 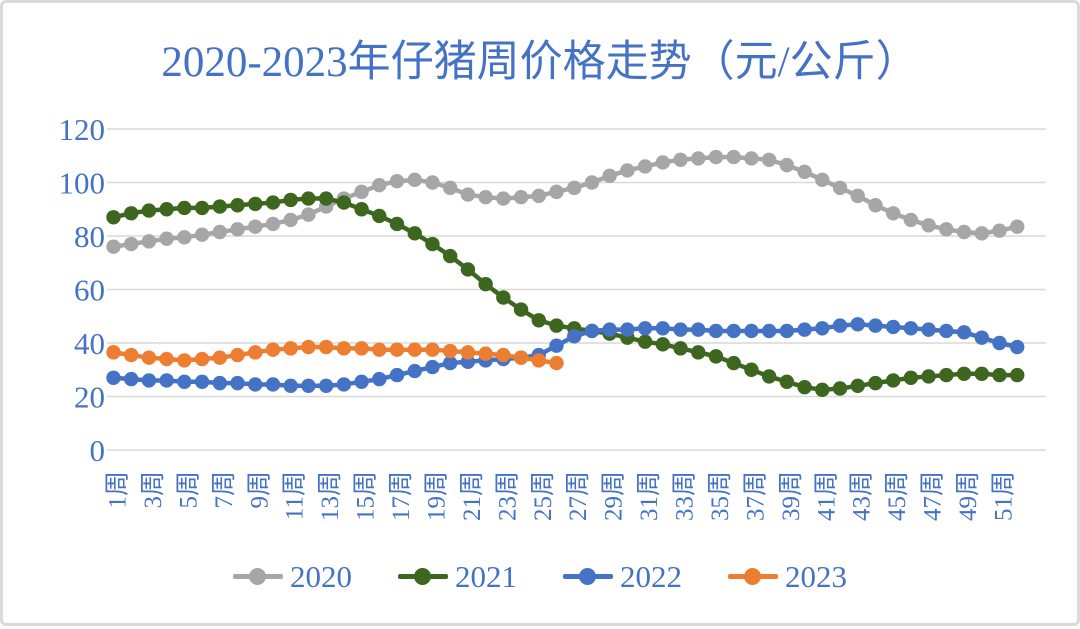 What do you see at coordinates (968, 496) in the screenshot?
I see `x-tick-label-49周: 49周` at bounding box center [968, 496].